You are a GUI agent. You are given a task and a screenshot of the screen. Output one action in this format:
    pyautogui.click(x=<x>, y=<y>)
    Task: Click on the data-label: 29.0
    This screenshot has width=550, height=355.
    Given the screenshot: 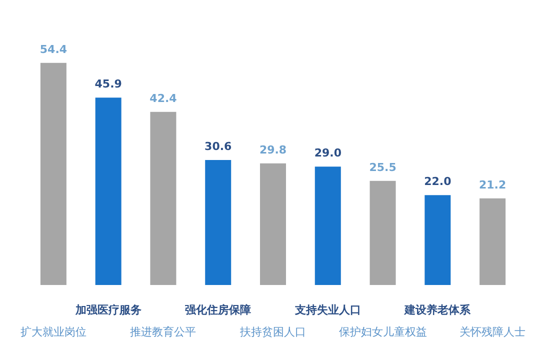 What is the action you would take?
    pyautogui.click(x=328, y=153)
    